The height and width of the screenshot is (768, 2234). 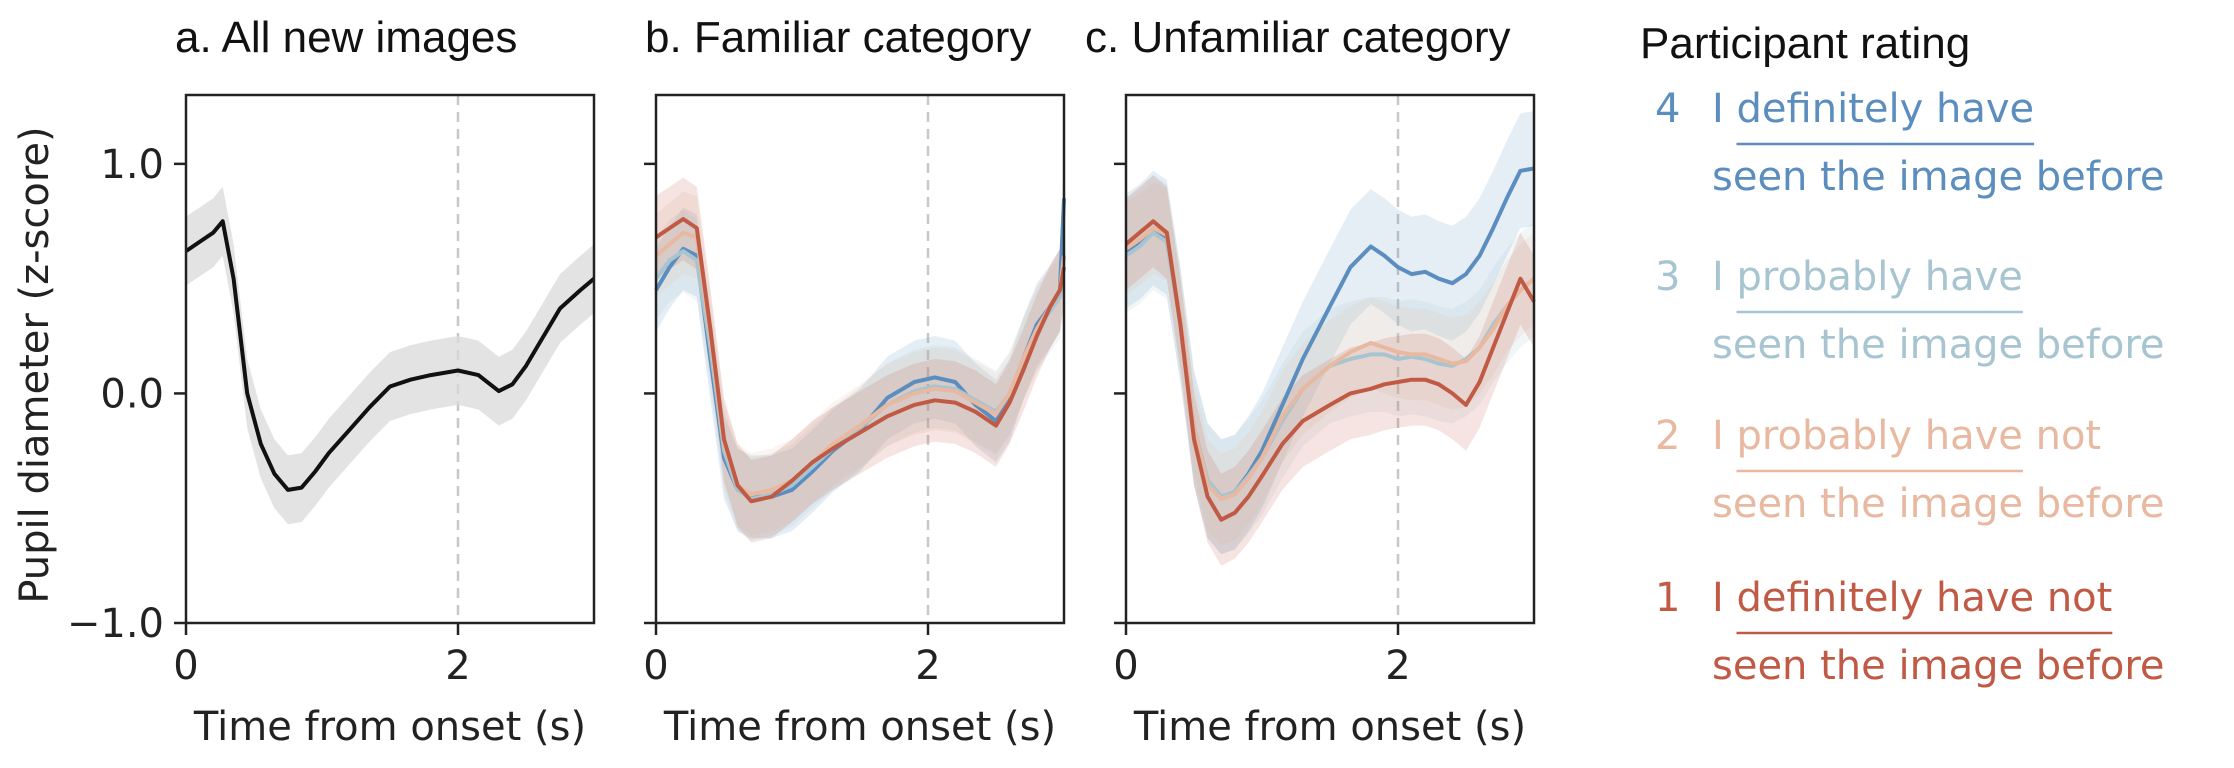 What do you see at coordinates (346, 37) in the screenshot?
I see `panel-a-title: a. All new images` at bounding box center [346, 37].